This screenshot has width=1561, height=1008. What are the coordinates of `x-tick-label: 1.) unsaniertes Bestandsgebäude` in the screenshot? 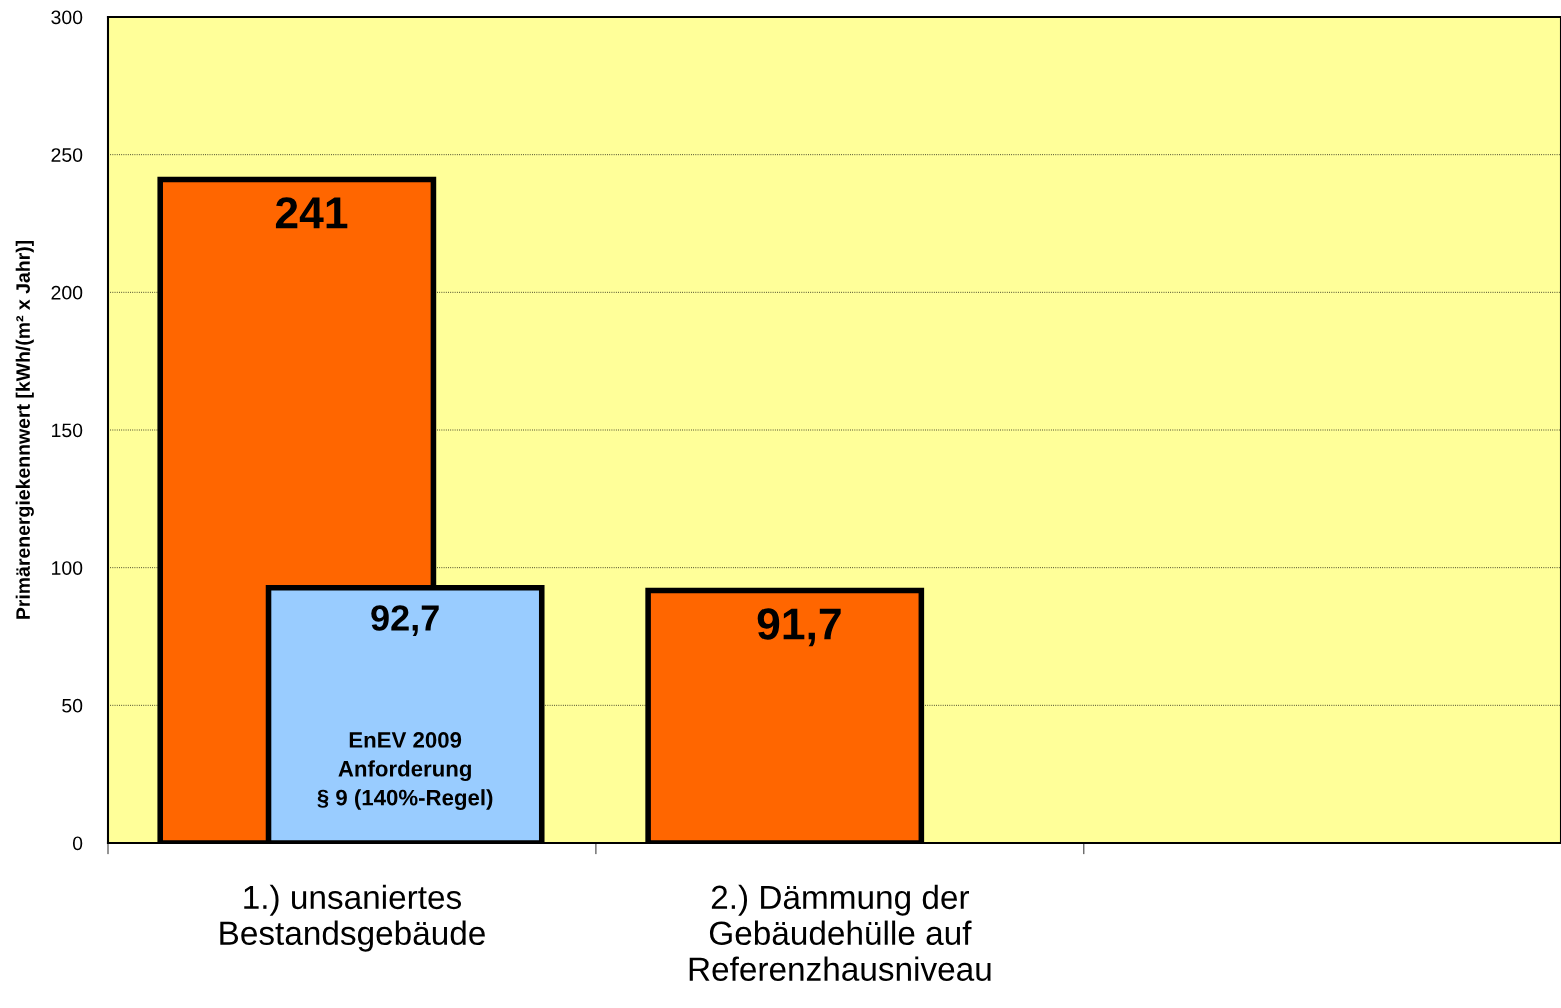 It's located at (352, 918).